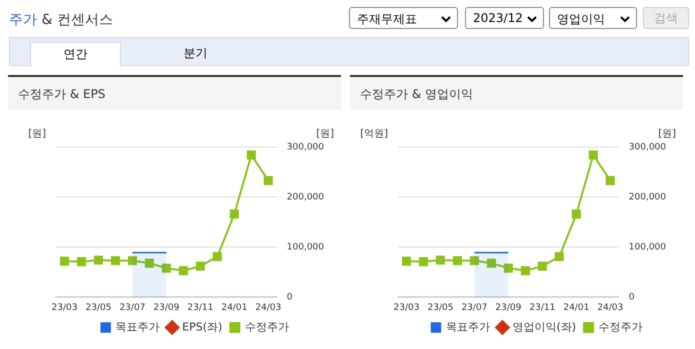  Describe the element at coordinates (195, 53) in the screenshot. I see `text: 분기` at that location.